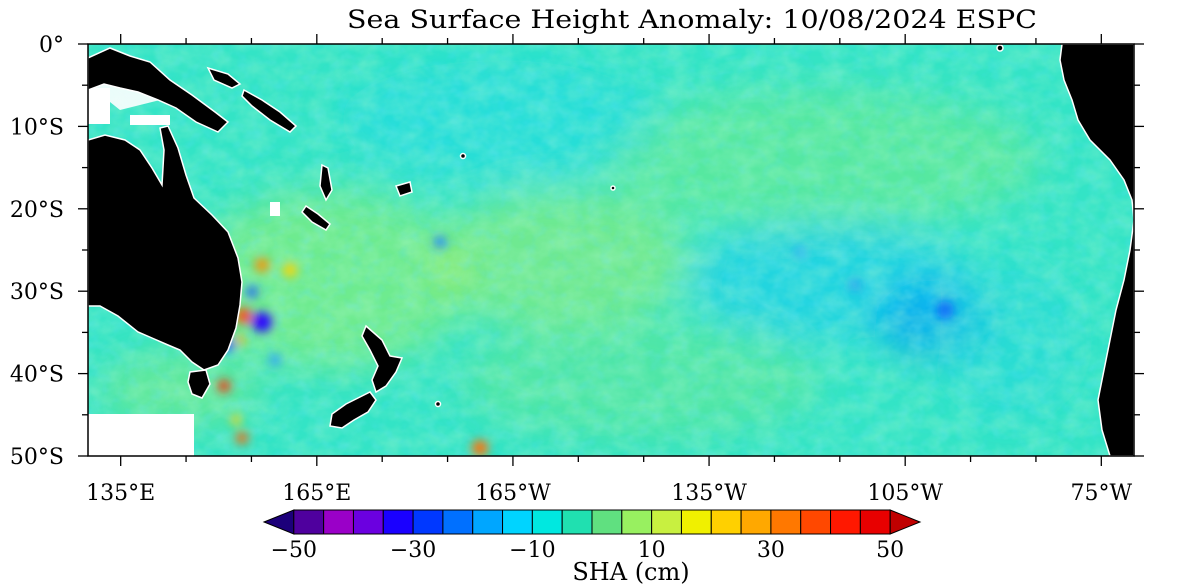 Image resolution: width=1177 pixels, height=588 pixels. What do you see at coordinates (199, 384) in the screenshot?
I see `tasmania` at bounding box center [199, 384].